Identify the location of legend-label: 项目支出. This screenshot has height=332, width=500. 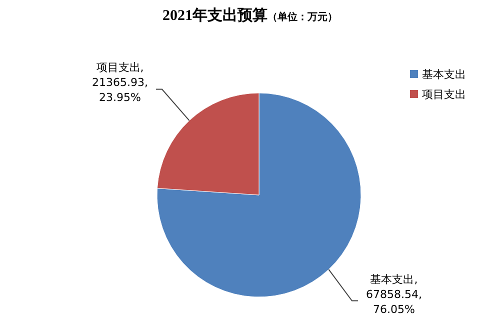
(444, 94).